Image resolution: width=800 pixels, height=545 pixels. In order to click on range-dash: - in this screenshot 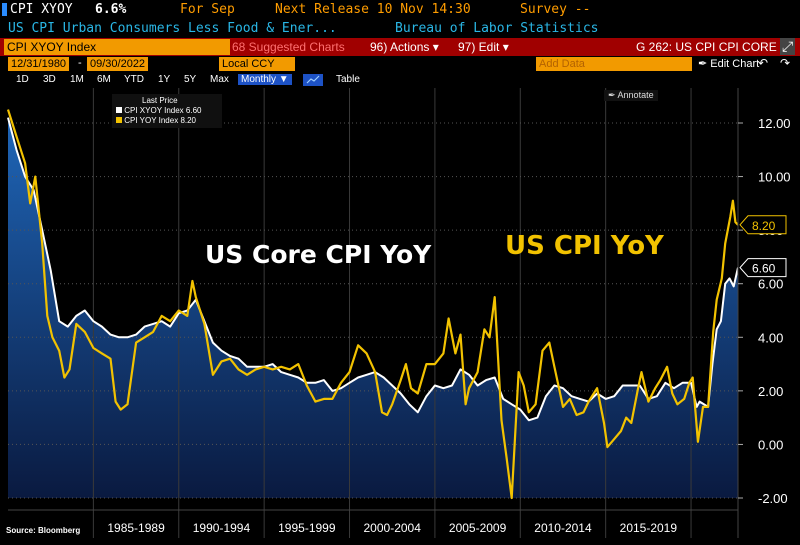, I will do `click(80, 63)`.